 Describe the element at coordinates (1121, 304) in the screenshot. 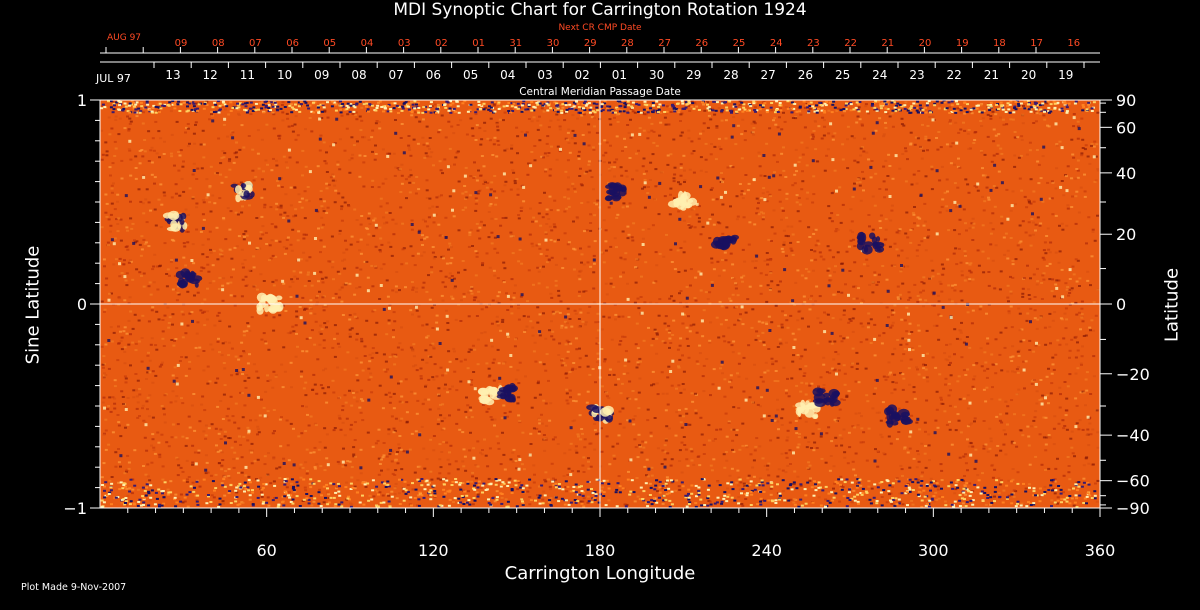

I see `y2-tick-label: 0` at that location.